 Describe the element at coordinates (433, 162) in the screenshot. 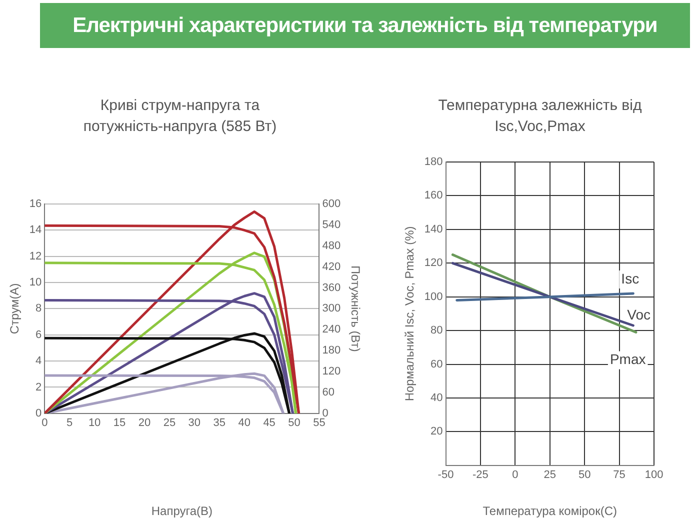

I see `y-tick-label: 180` at that location.